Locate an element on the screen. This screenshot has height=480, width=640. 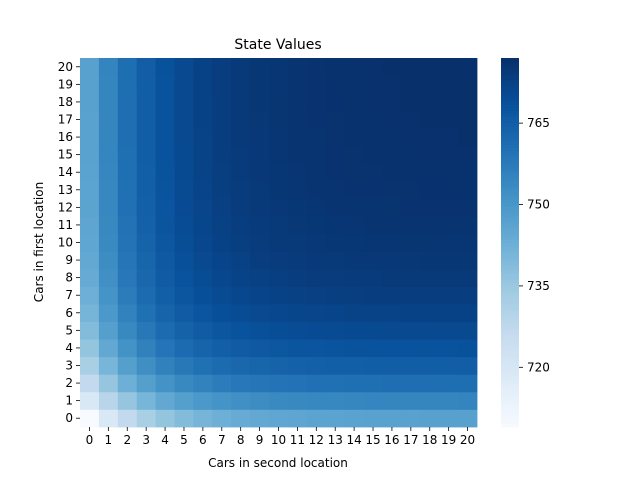
y-tick-label: 14 is located at coordinates (65, 172).